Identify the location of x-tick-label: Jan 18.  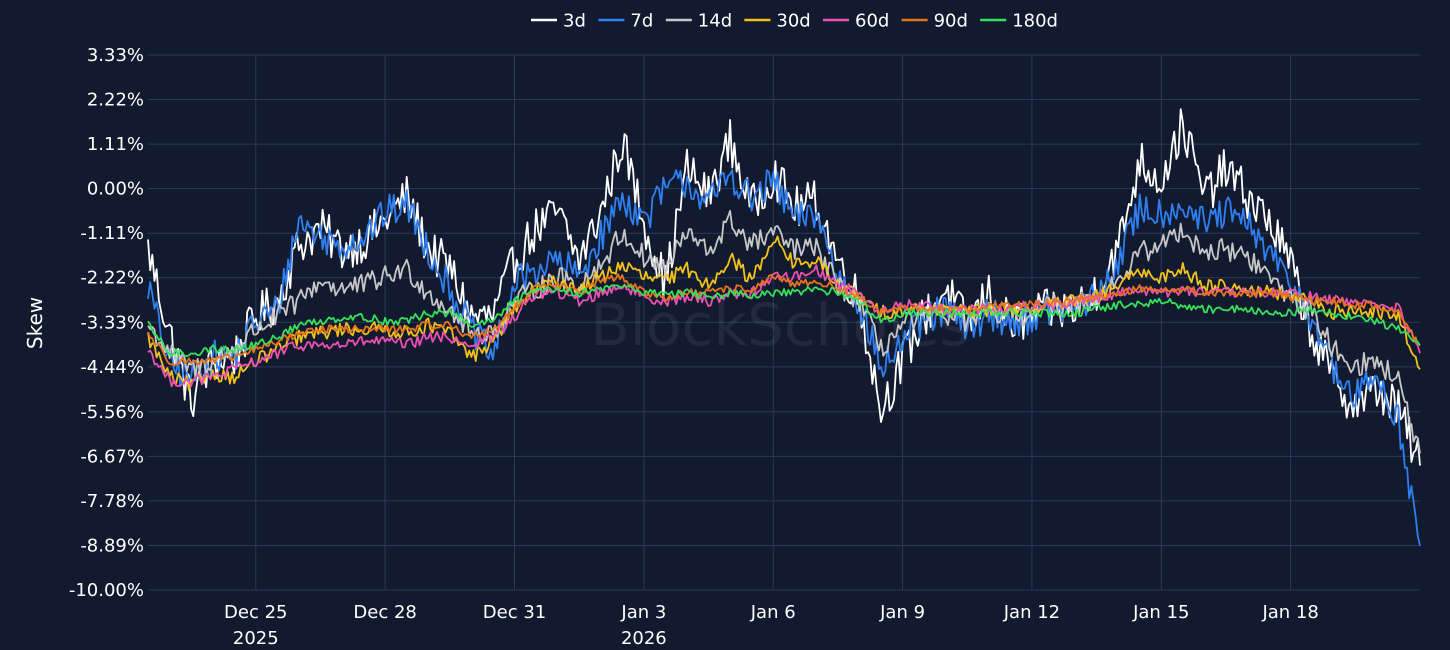
(1289, 612).